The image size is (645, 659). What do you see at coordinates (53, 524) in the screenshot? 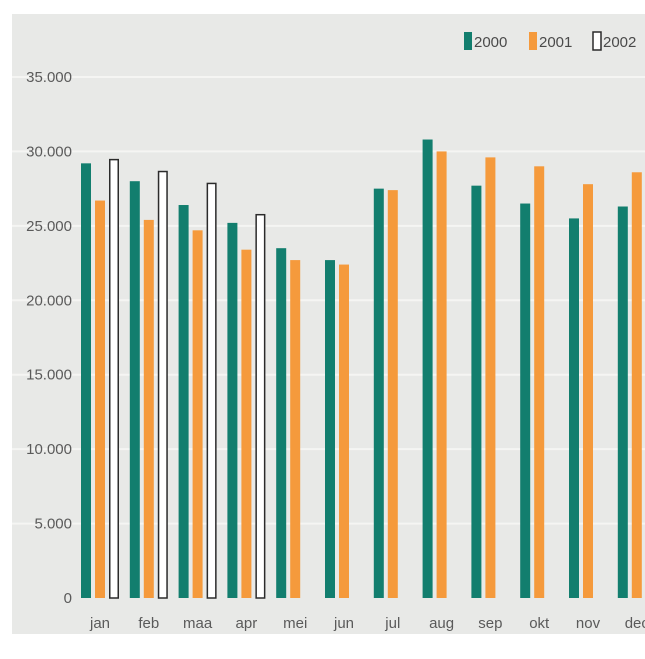
I see `y-tick-label: 5.000` at bounding box center [53, 524].